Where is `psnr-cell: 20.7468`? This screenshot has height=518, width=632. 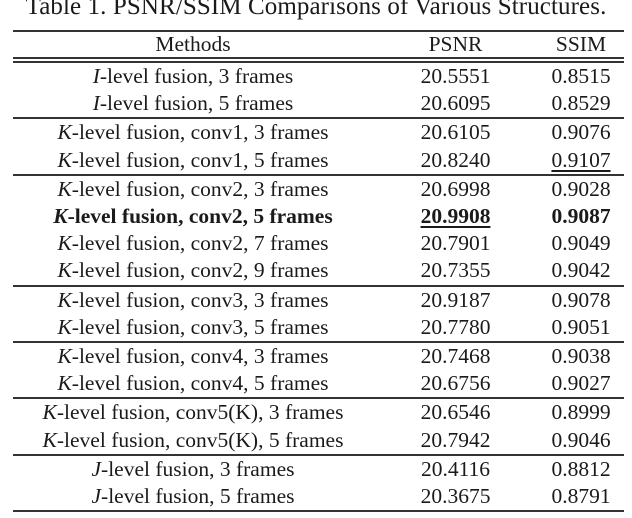
psnr-cell: 20.7468 is located at coordinates (455, 355).